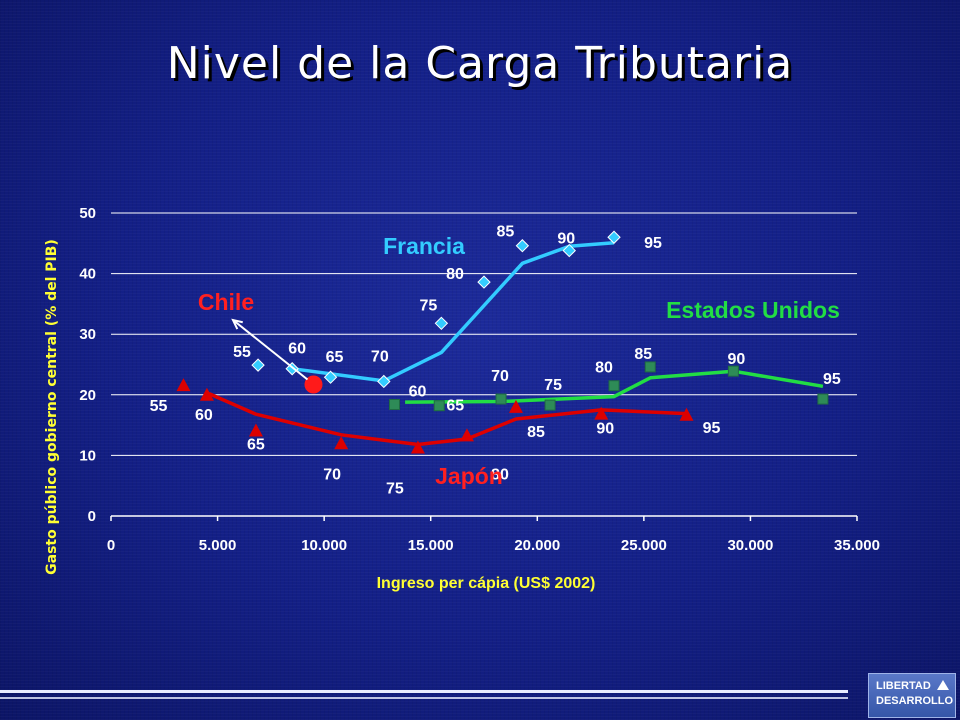  Describe the element at coordinates (218, 545) in the screenshot. I see `x-tick-label: 5.000` at that location.